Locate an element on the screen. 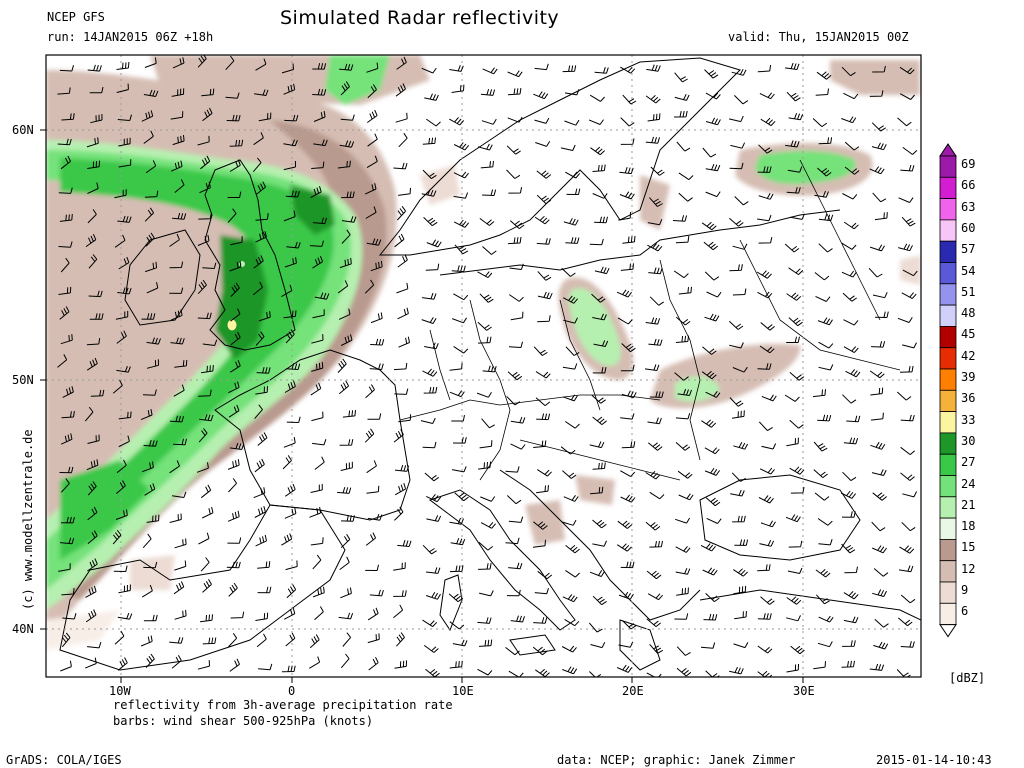 The width and height of the screenshot is (1024, 768). colorbar-label: 66 is located at coordinates (968, 185).